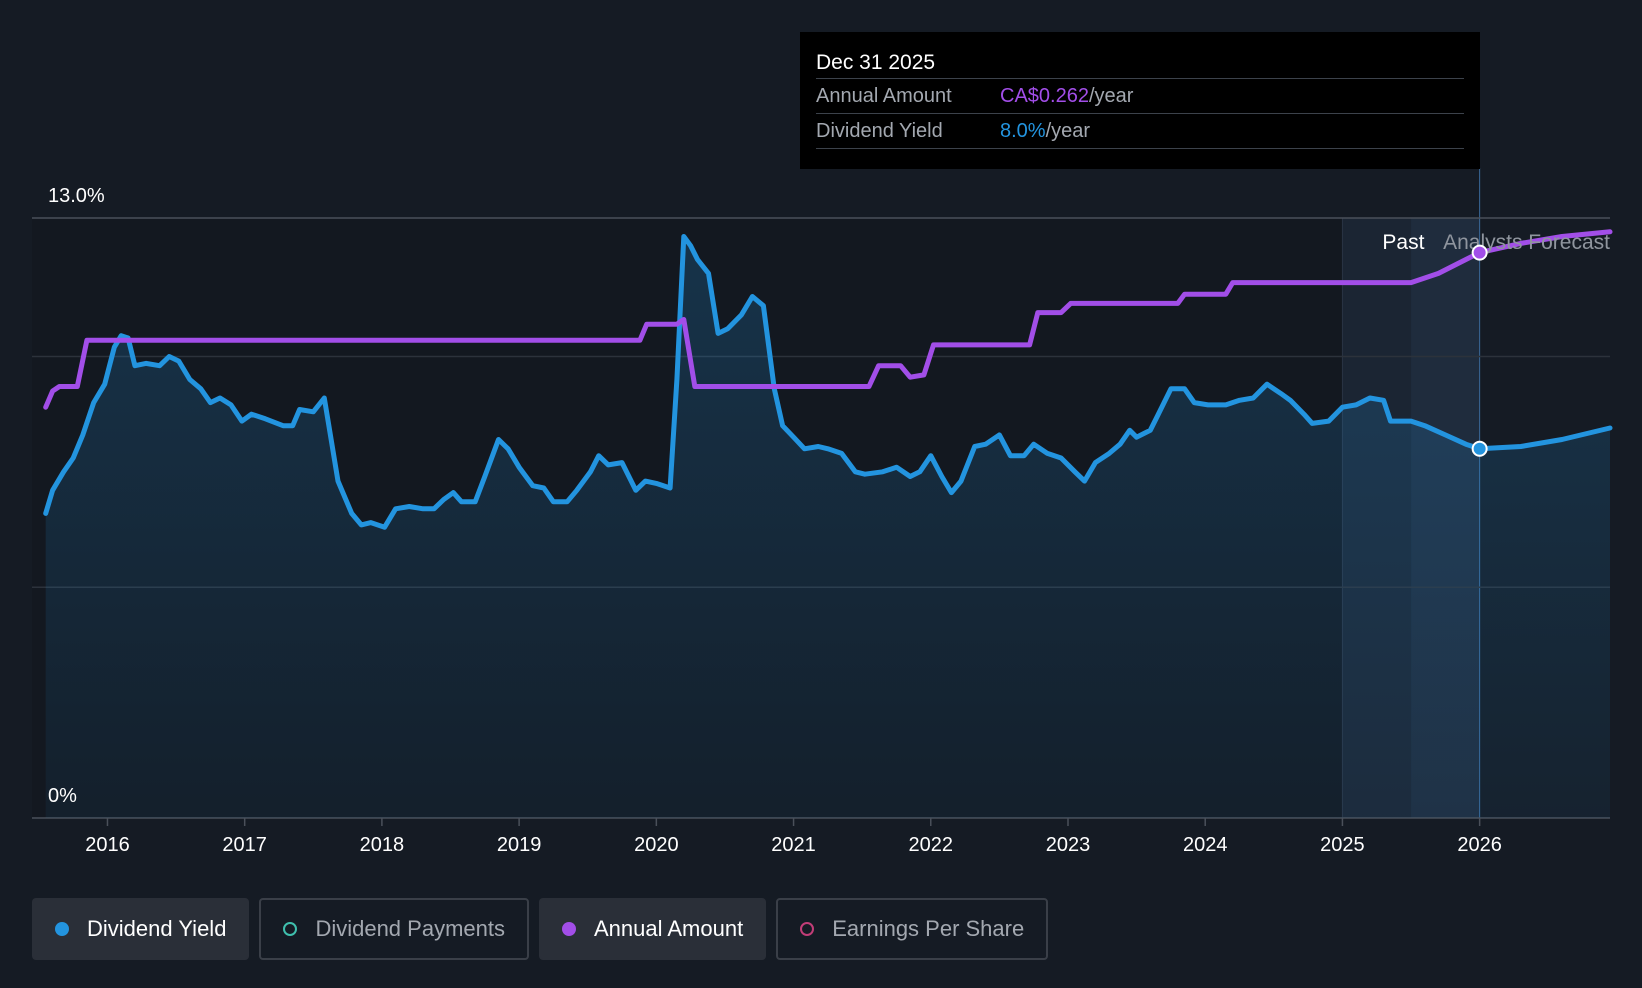  What do you see at coordinates (1068, 131) in the screenshot?
I see `tooltip-yield-unit: /year` at bounding box center [1068, 131].